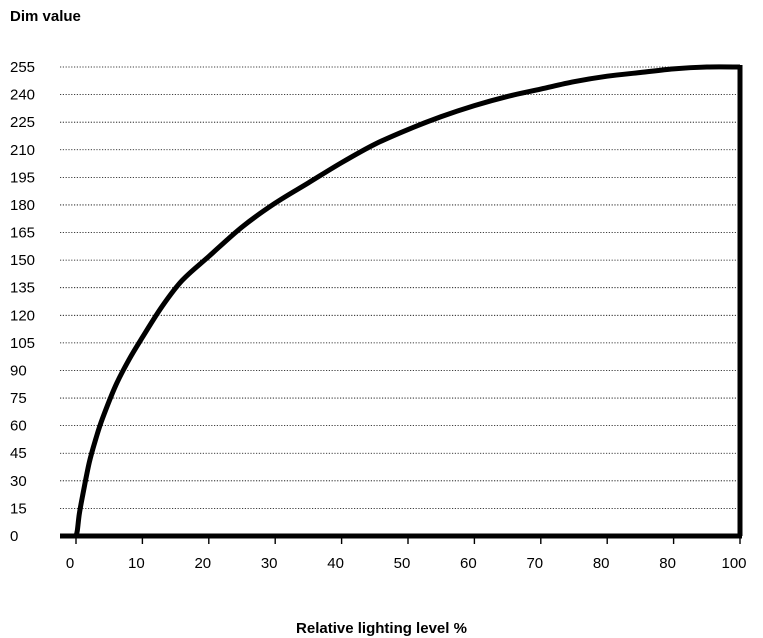  What do you see at coordinates (335, 563) in the screenshot?
I see `x-tick-label-40: 40` at bounding box center [335, 563].